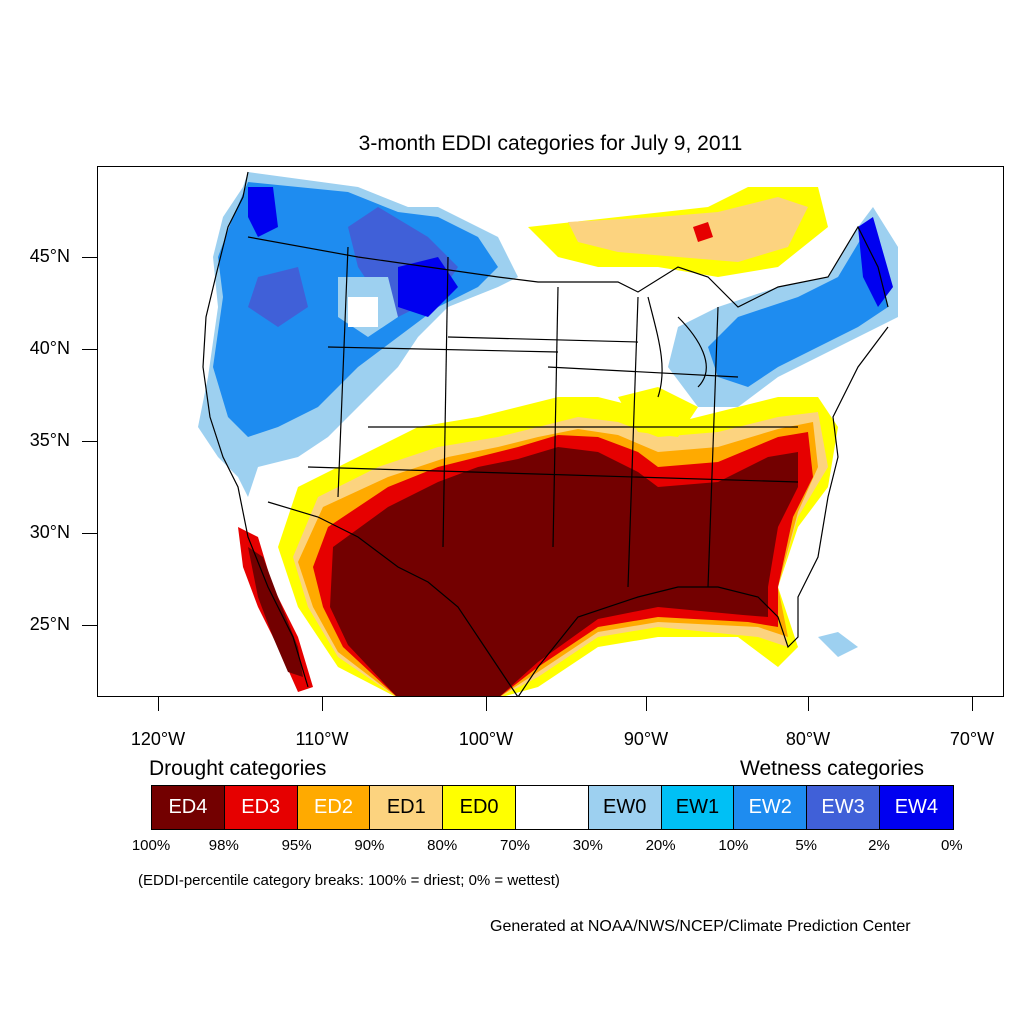 This screenshot has height=1024, width=1024. Describe the element at coordinates (238, 768) in the screenshot. I see `drought-heading: Drought categories` at that location.